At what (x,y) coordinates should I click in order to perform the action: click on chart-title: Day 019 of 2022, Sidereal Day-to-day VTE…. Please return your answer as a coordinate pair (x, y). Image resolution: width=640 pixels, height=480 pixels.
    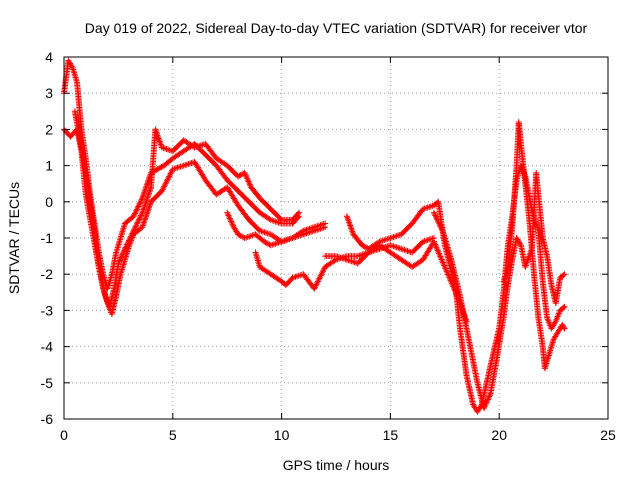
    Looking at the image, I should click on (336, 28).